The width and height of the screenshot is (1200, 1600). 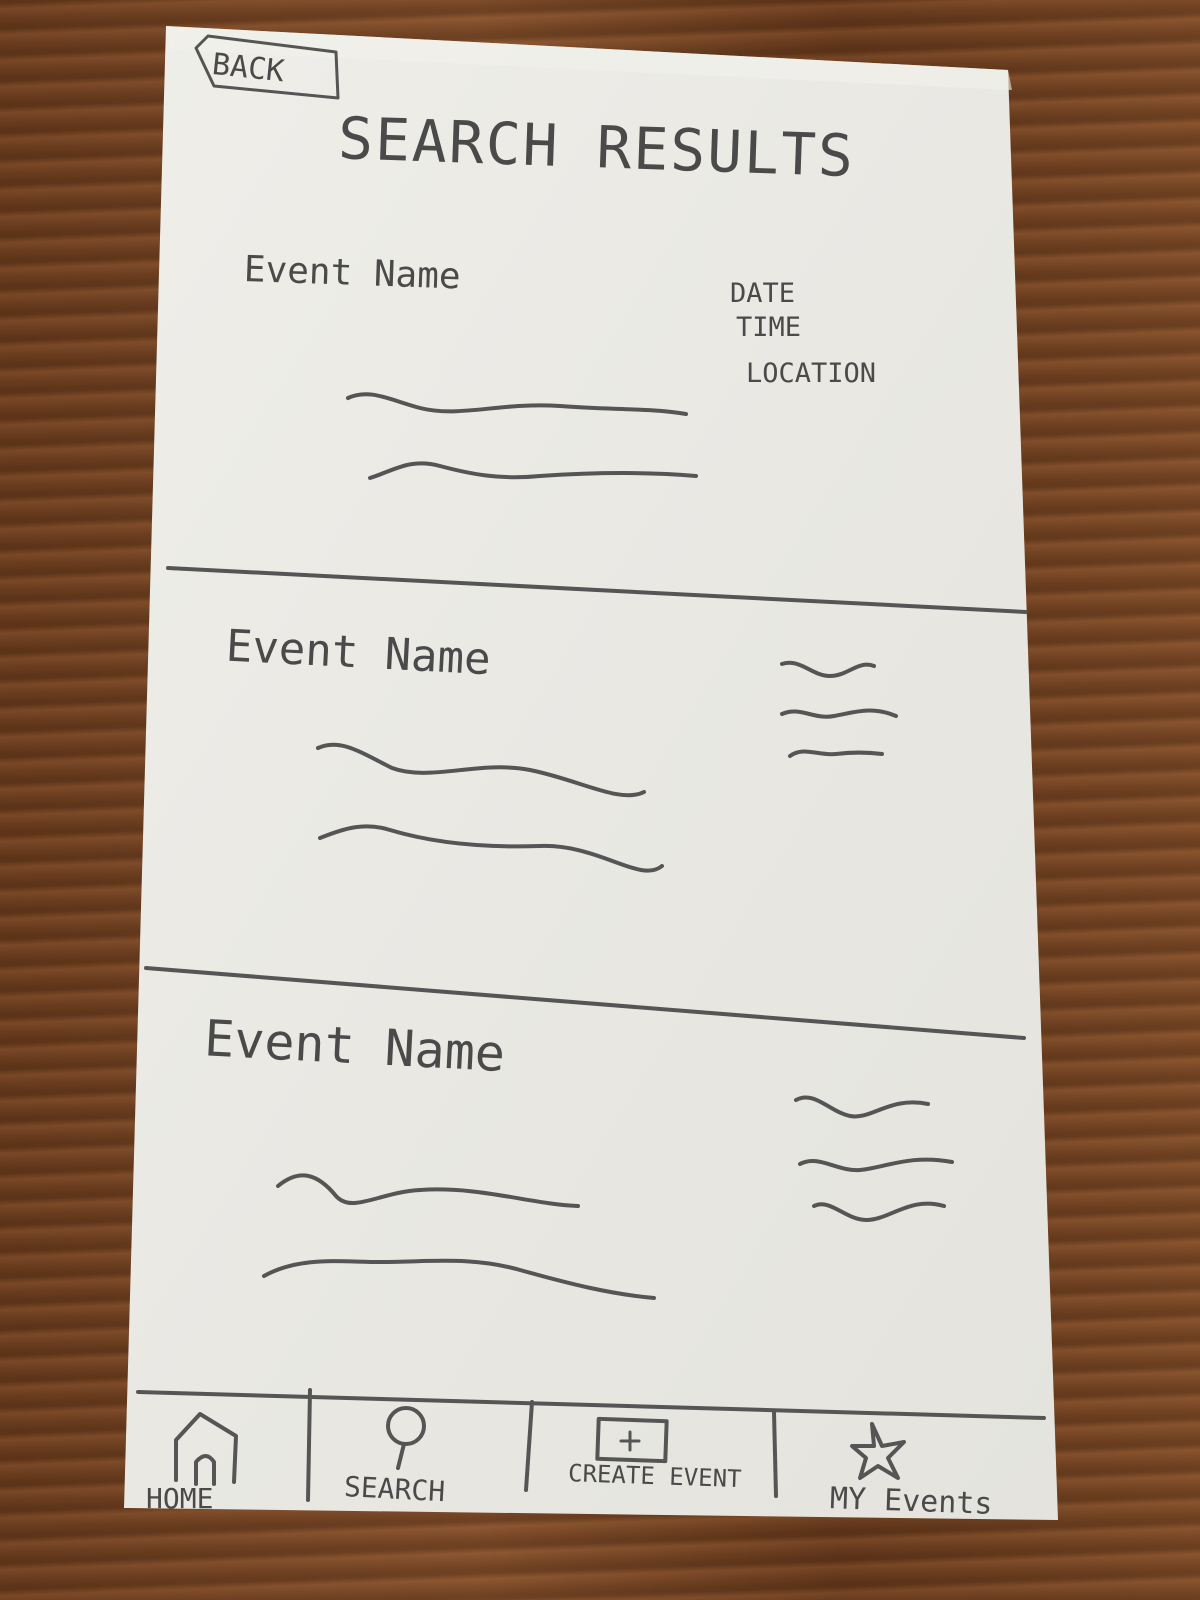 I want to click on result-card-2: Event Name, so click(x=561, y=746).